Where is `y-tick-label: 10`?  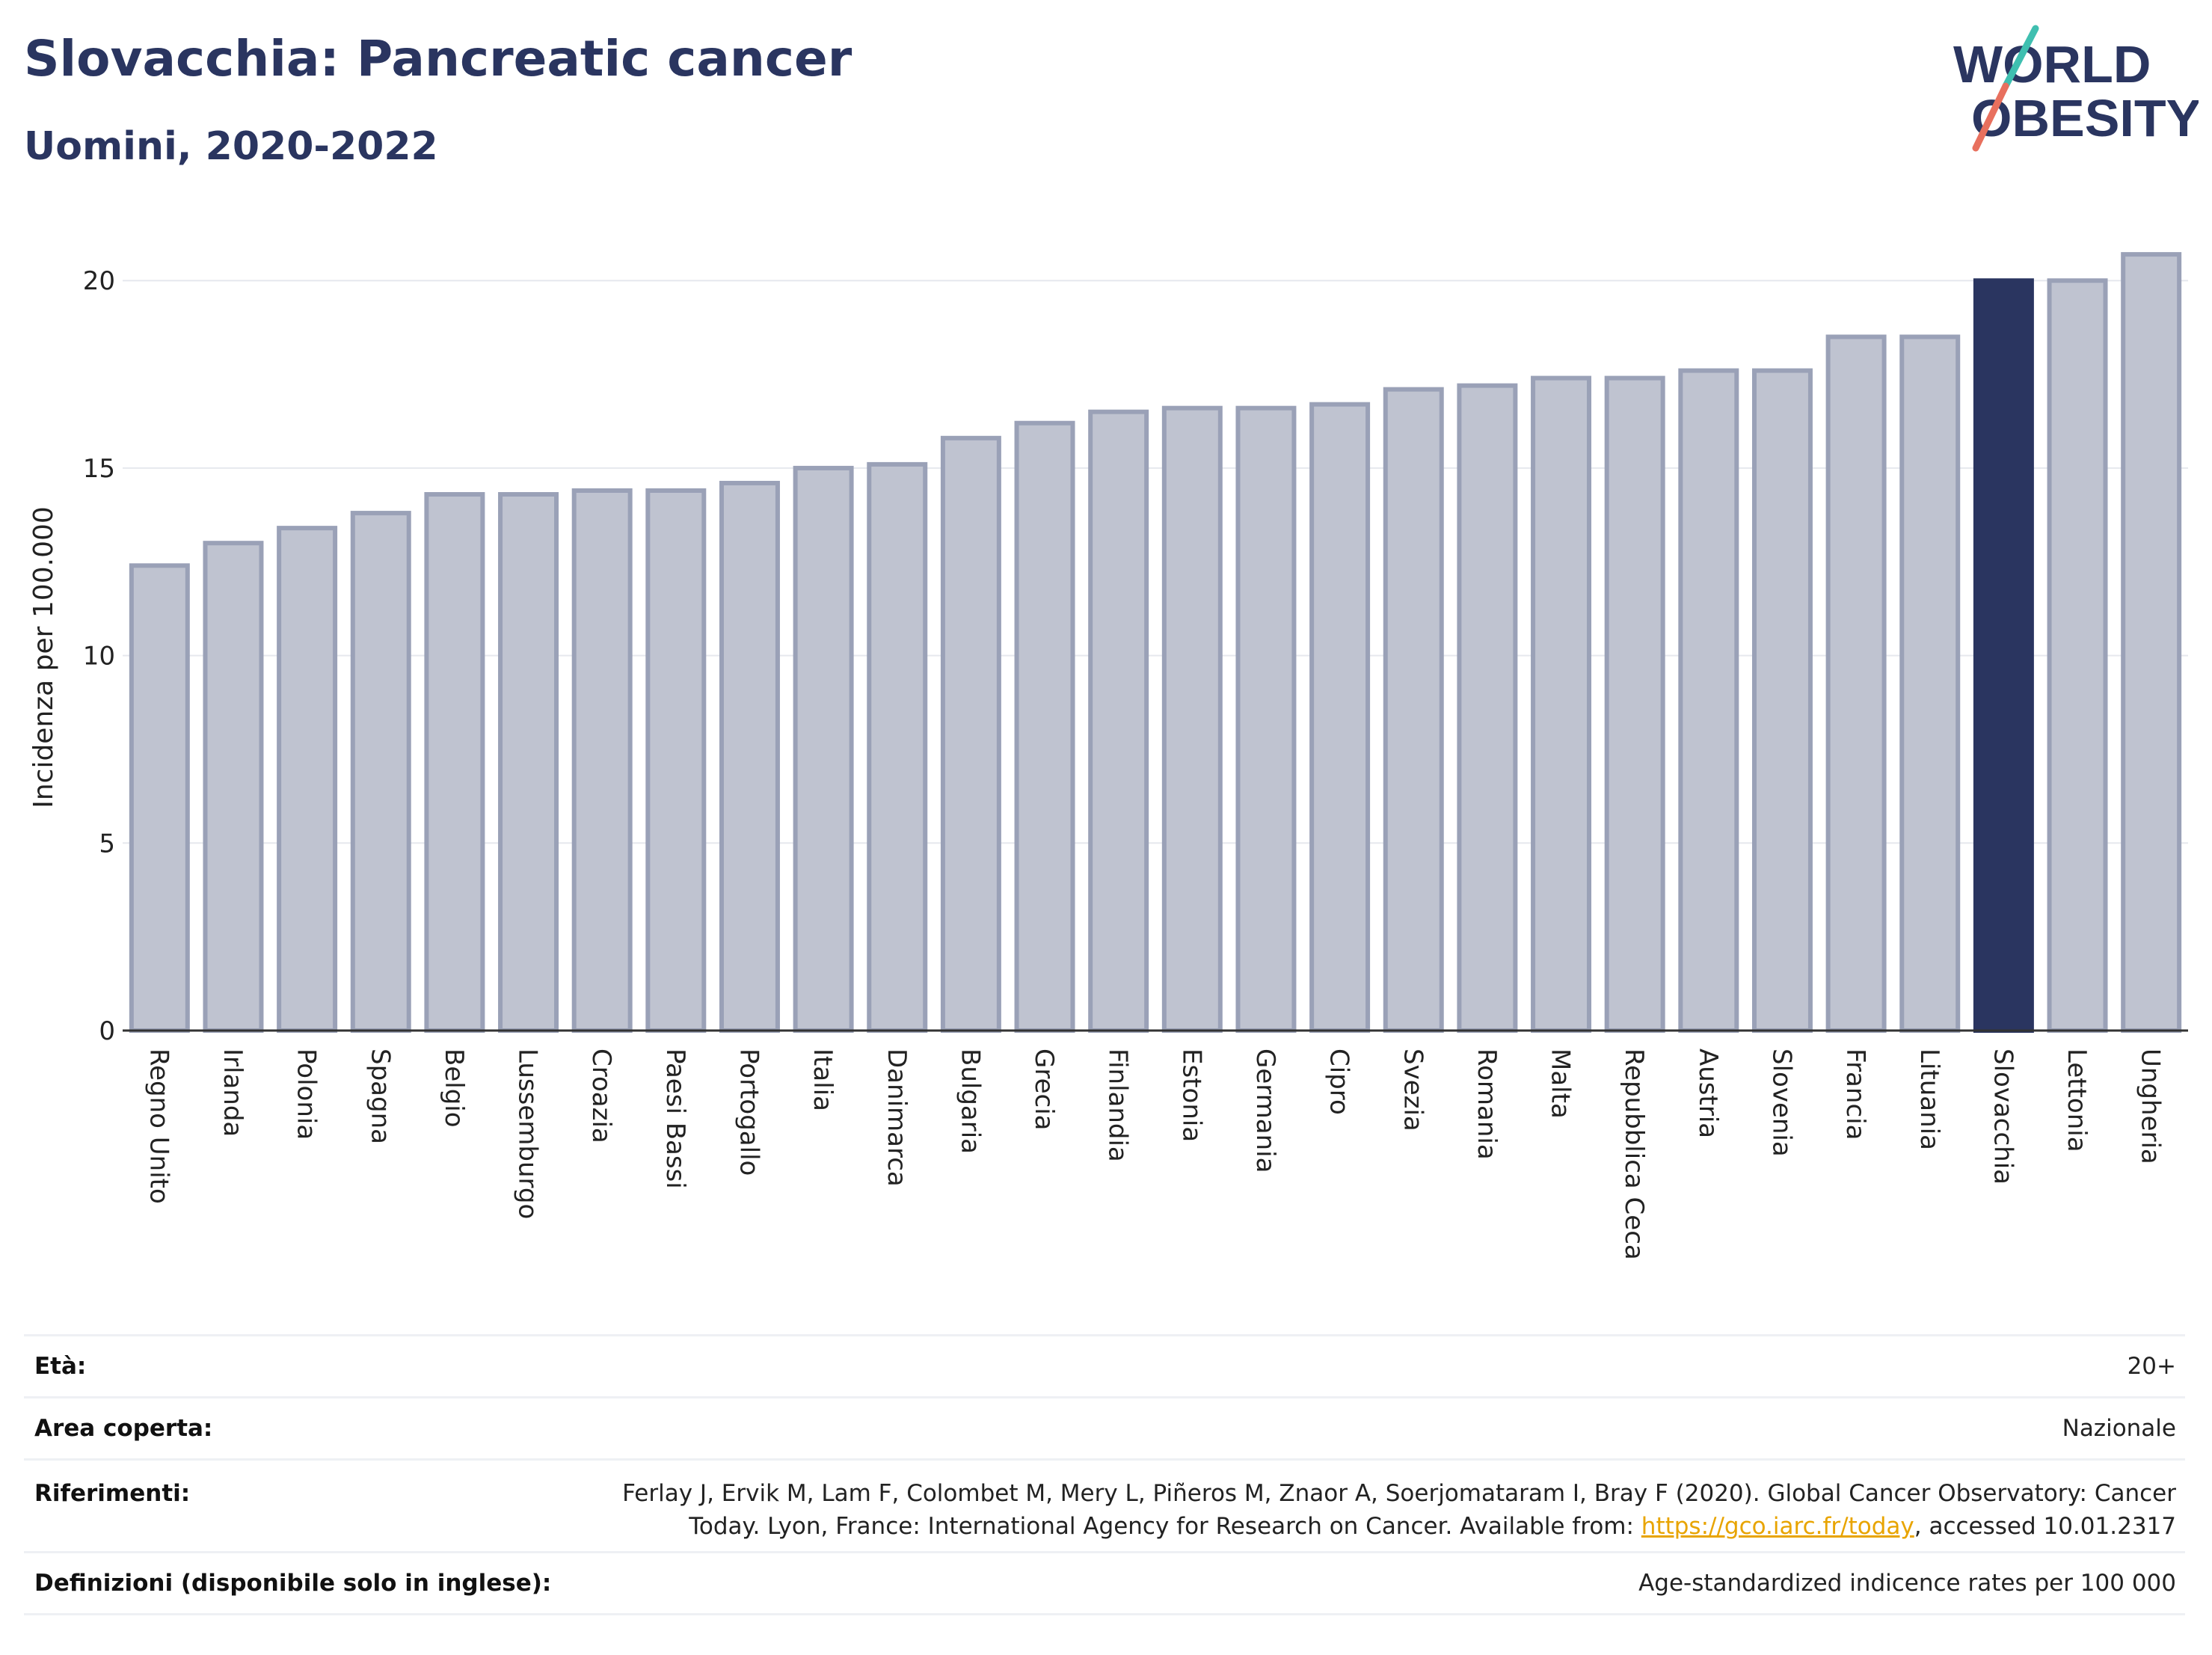
y-tick-label: 10 is located at coordinates (99, 657).